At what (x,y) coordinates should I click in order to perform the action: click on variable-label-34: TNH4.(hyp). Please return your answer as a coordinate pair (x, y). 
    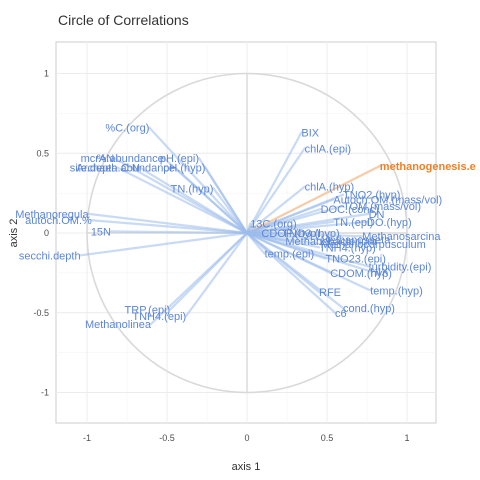
    Looking at the image, I should click on (347, 248).